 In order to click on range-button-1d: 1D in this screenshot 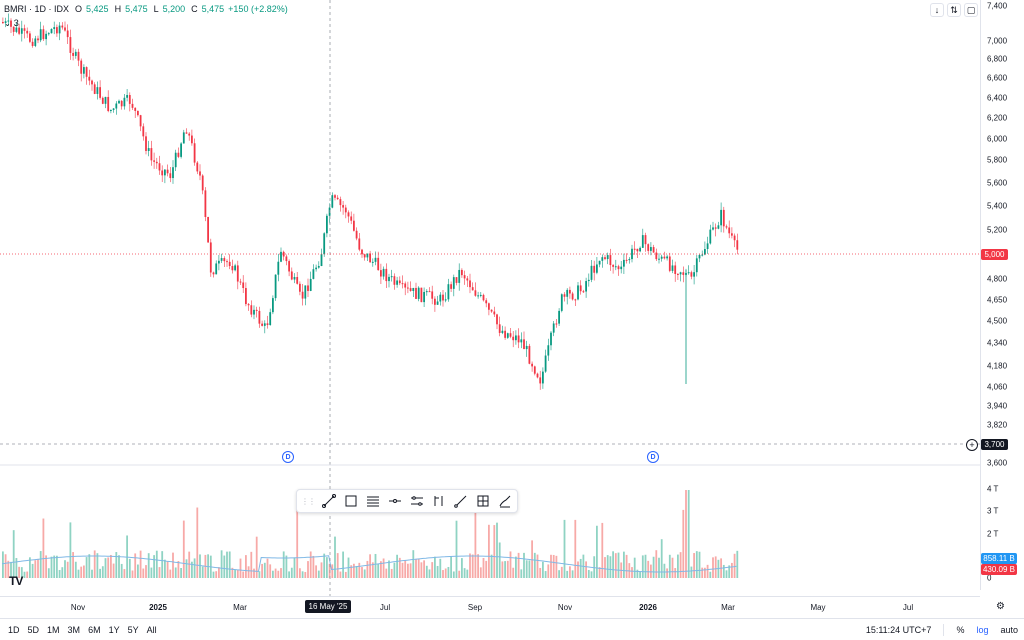, I will do `click(14, 629)`.